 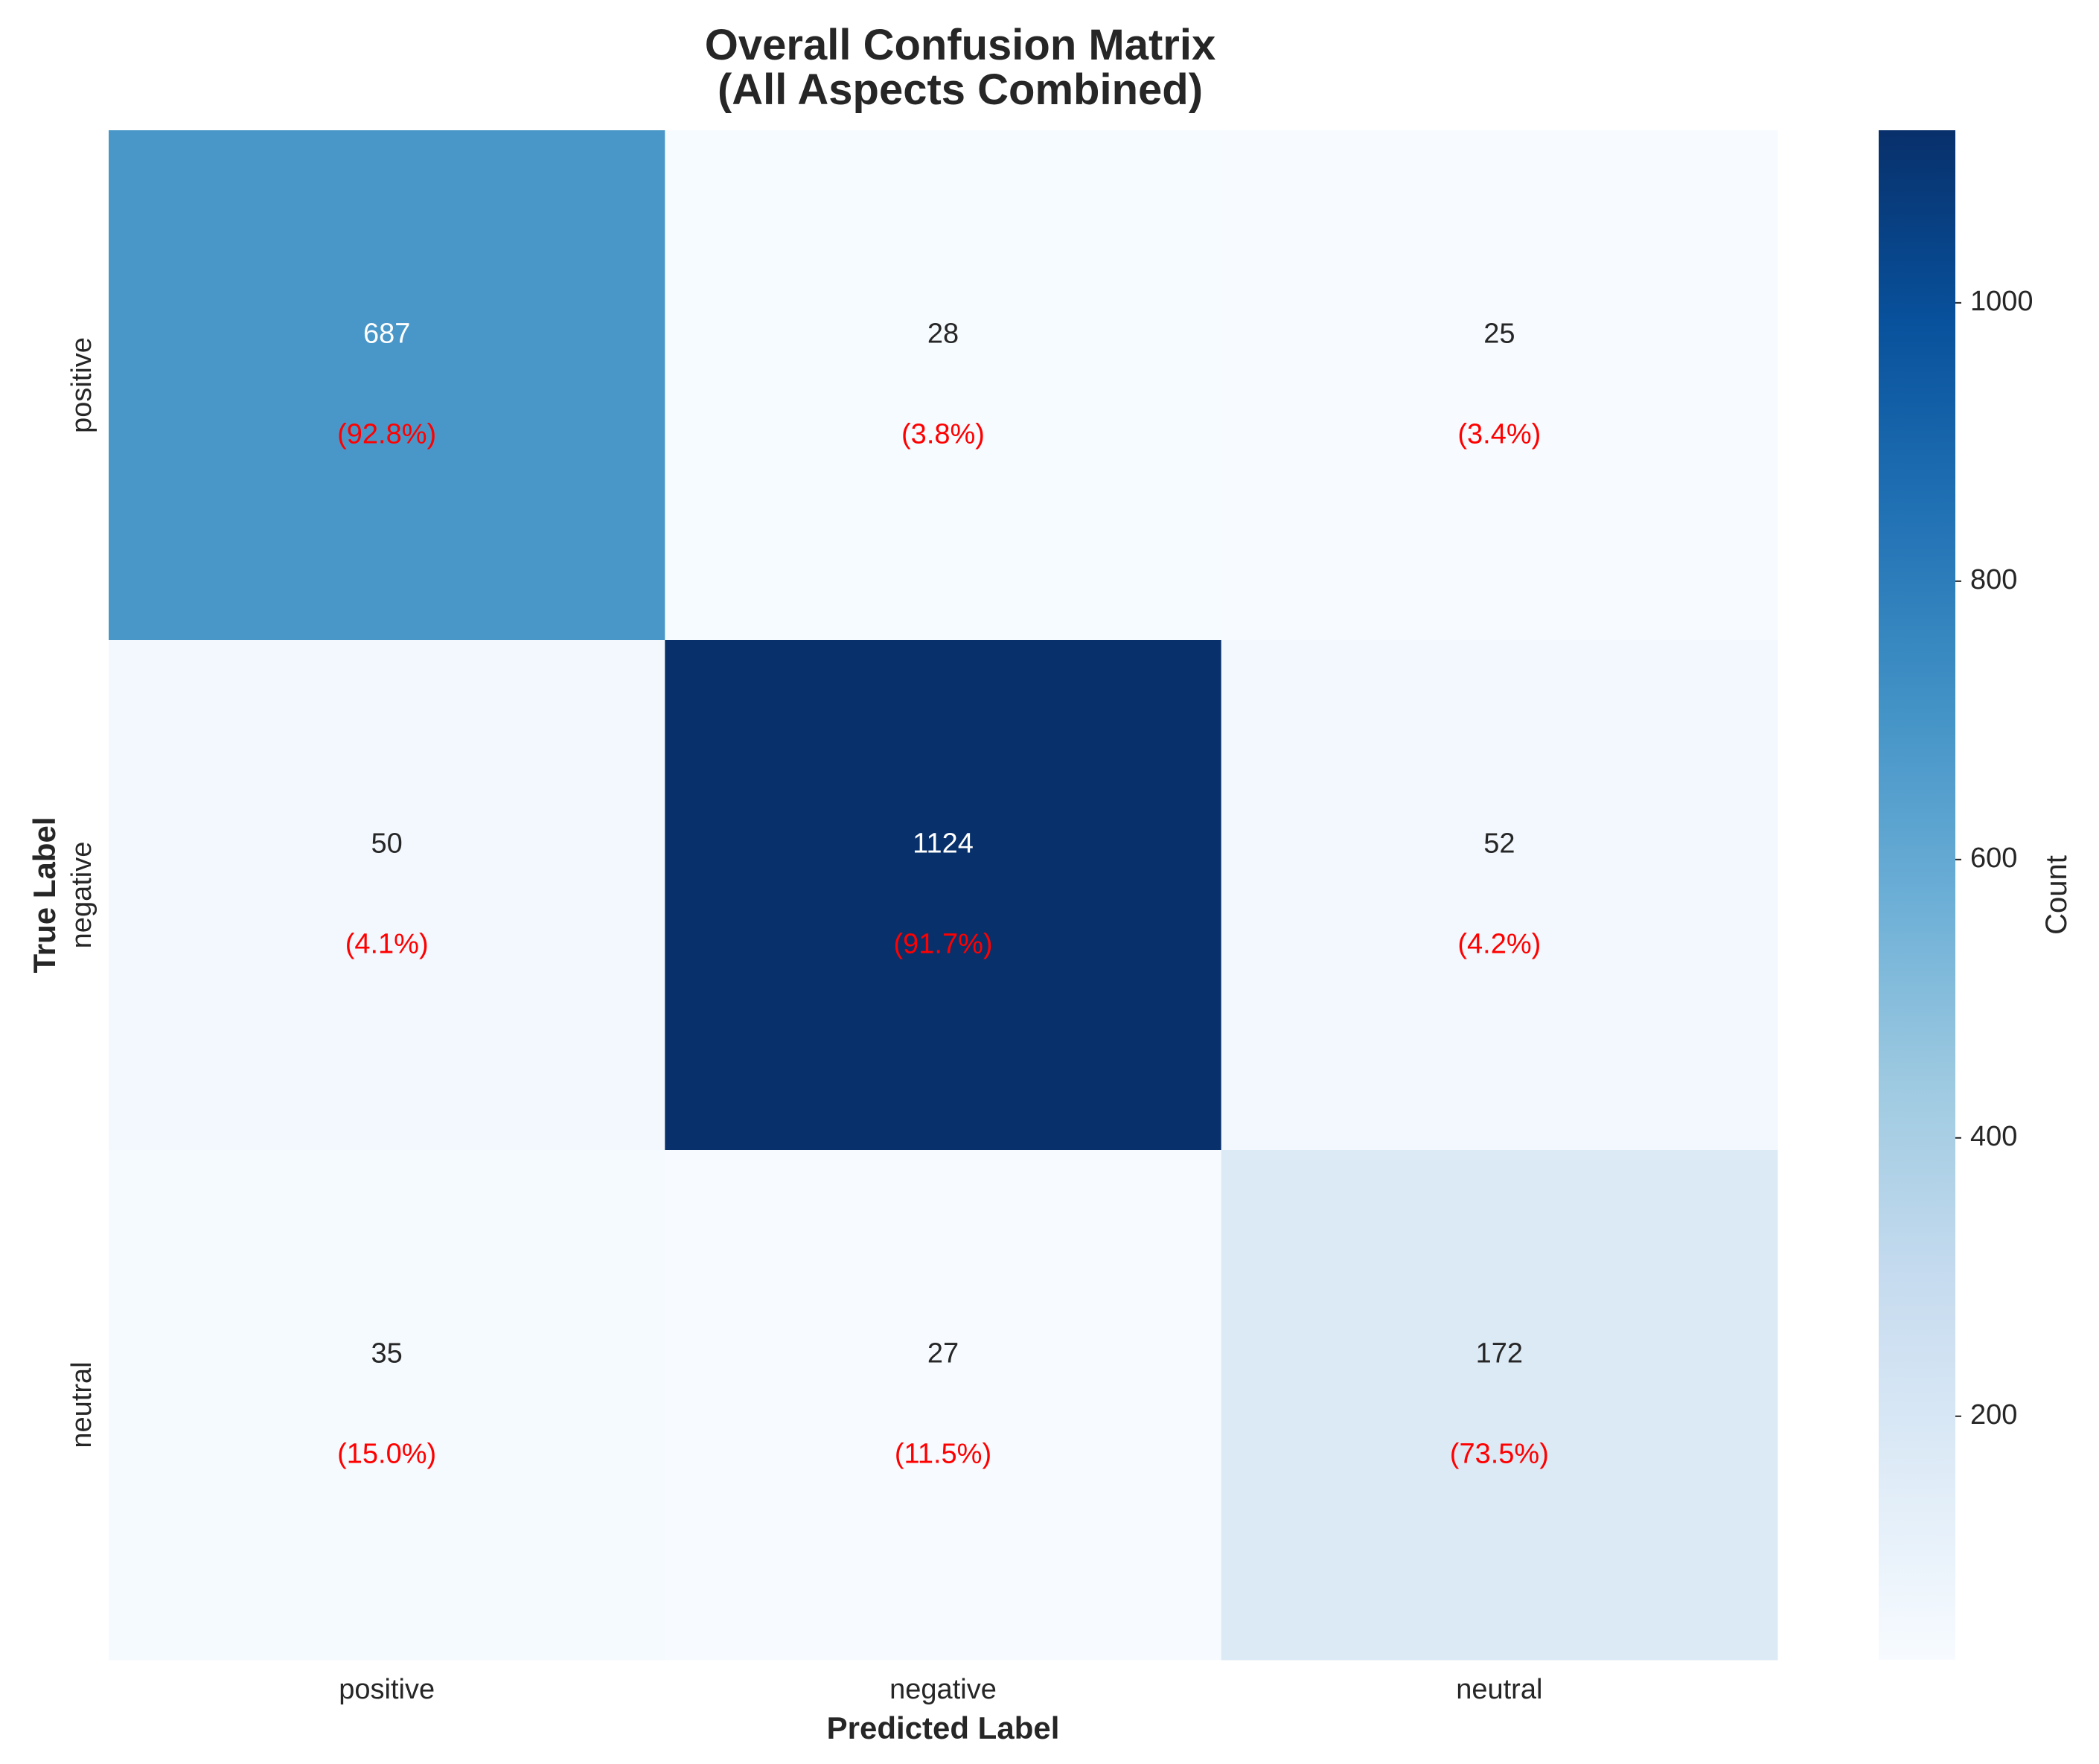 I want to click on y-tick-label: neutral, so click(x=82, y=1404).